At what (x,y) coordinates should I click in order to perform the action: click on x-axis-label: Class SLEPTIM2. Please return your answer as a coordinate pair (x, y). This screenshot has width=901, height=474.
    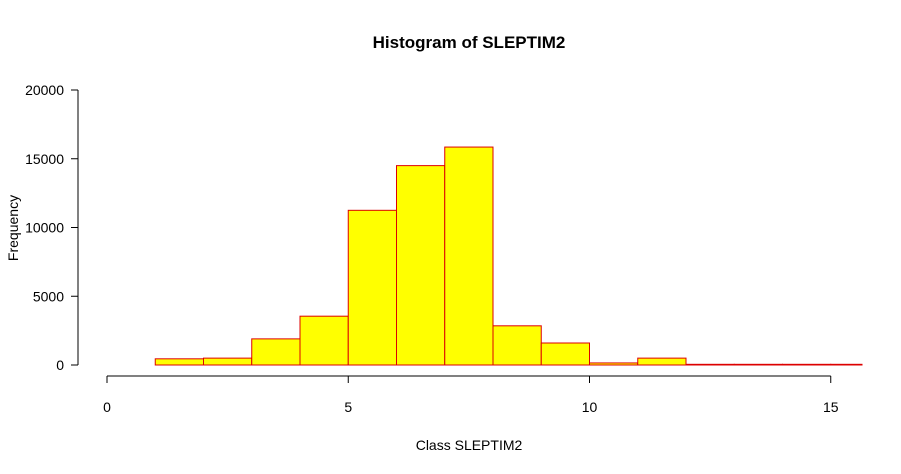
    Looking at the image, I should click on (469, 445).